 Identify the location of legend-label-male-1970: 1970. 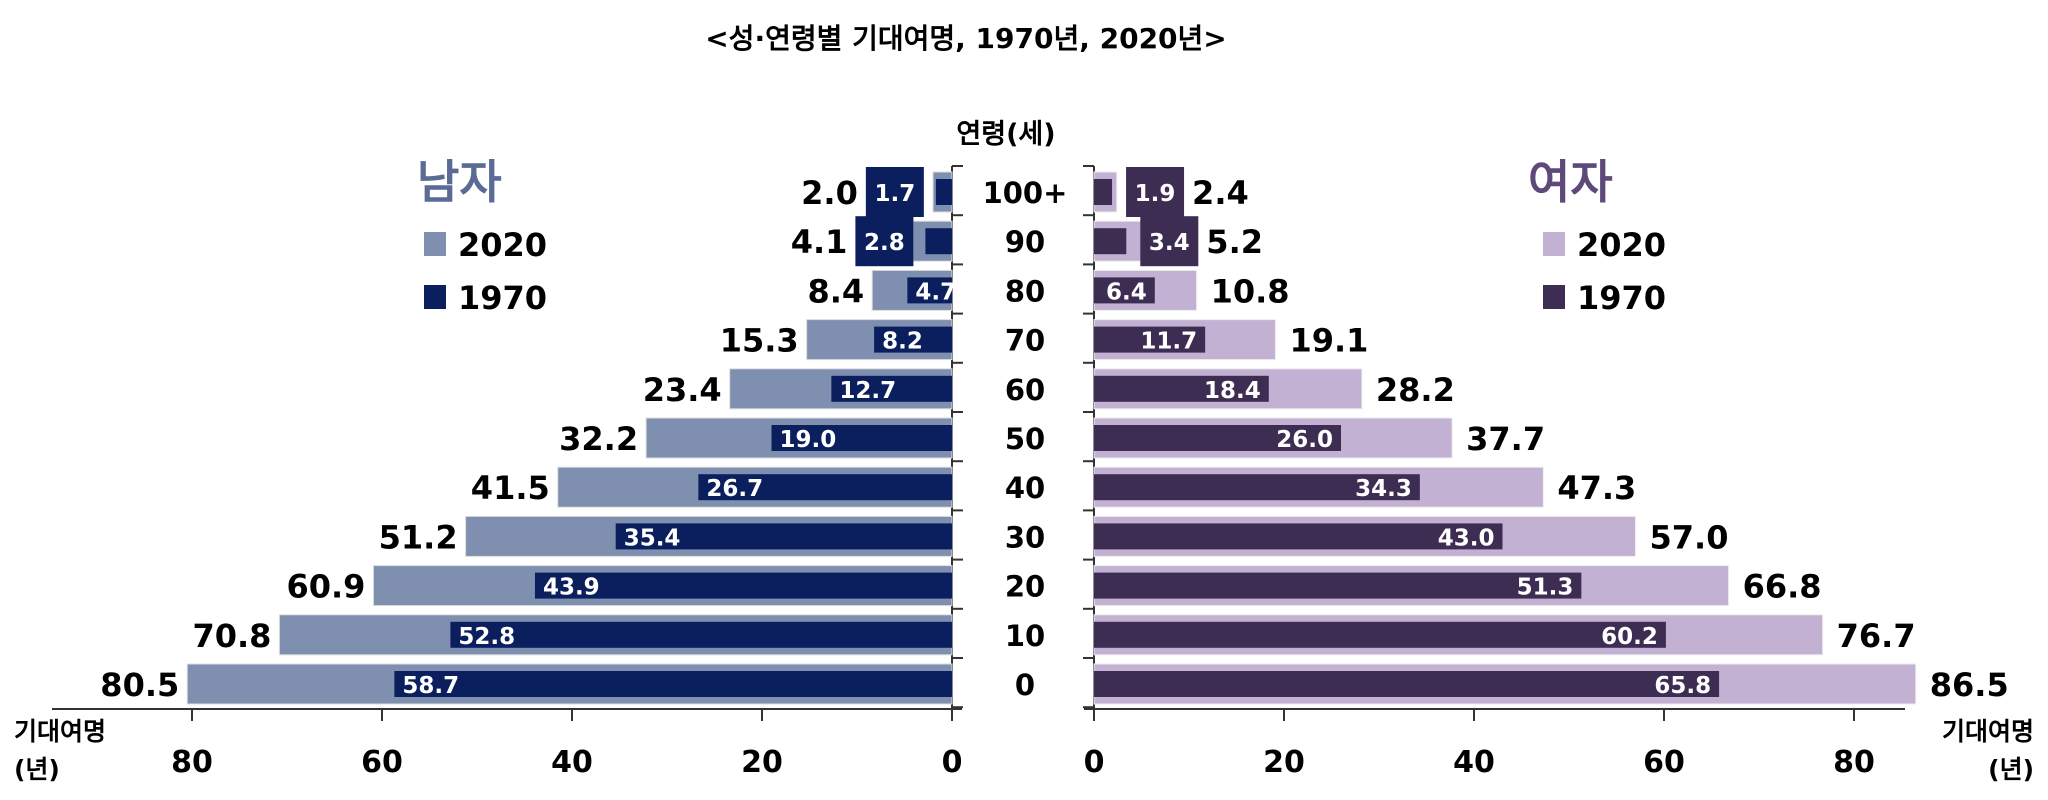
(502, 298).